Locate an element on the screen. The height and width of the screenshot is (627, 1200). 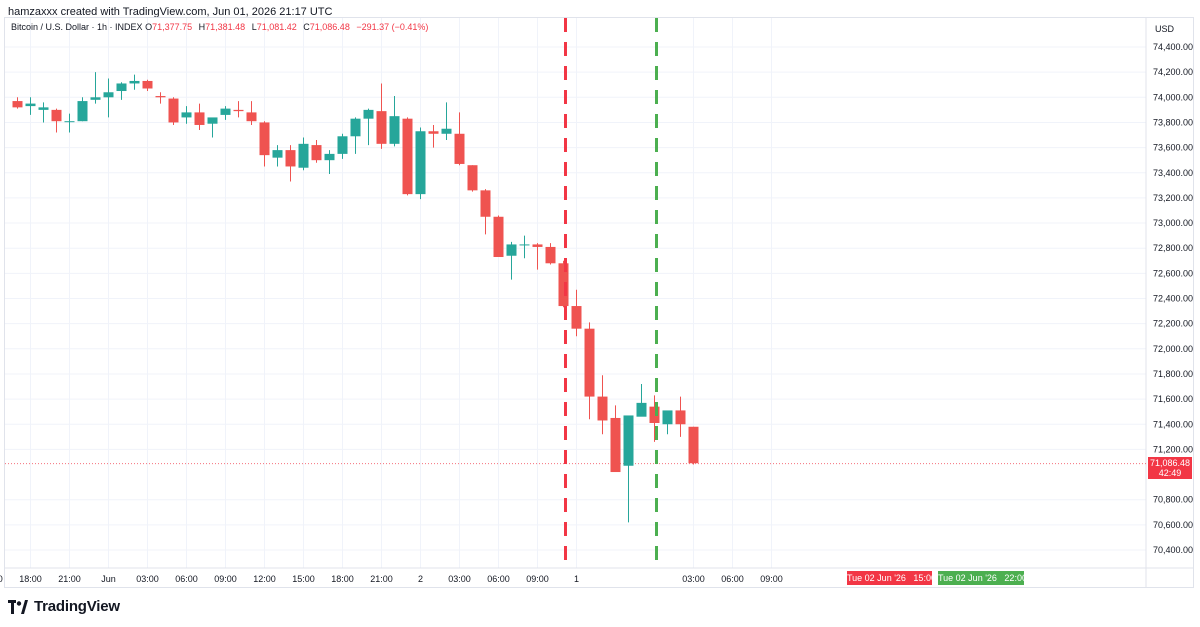
low-label: L is located at coordinates (254, 27).